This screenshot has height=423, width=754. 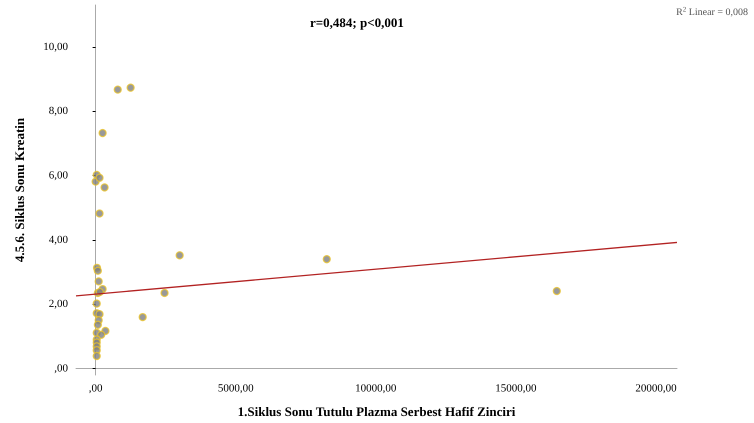 I want to click on x-tick-label: 15000,00, so click(x=516, y=388).